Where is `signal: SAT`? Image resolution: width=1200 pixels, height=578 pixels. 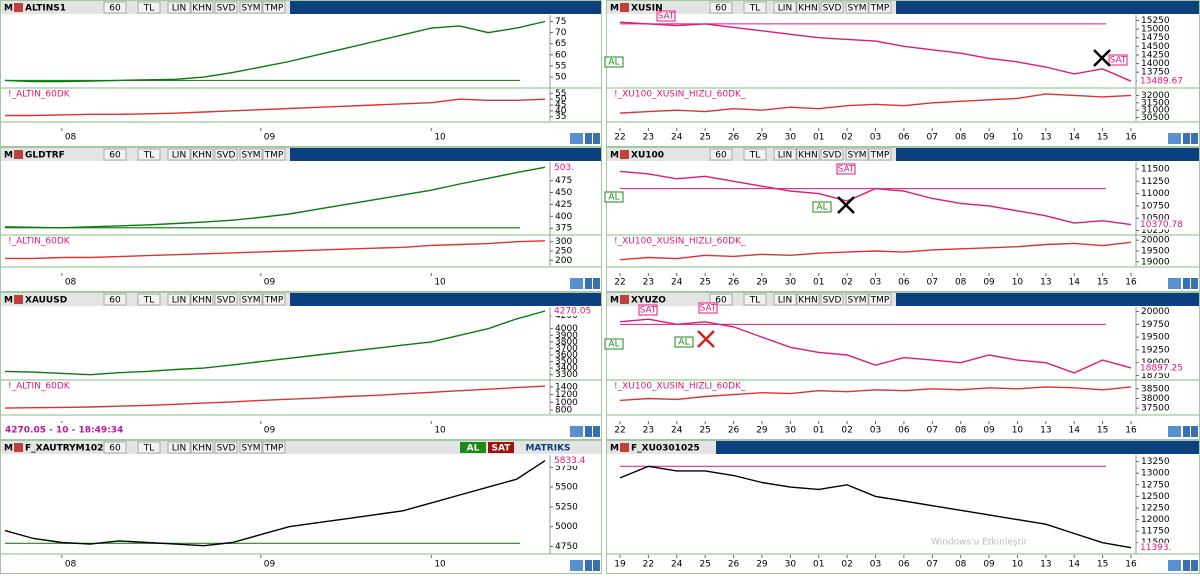
signal: SAT is located at coordinates (666, 17).